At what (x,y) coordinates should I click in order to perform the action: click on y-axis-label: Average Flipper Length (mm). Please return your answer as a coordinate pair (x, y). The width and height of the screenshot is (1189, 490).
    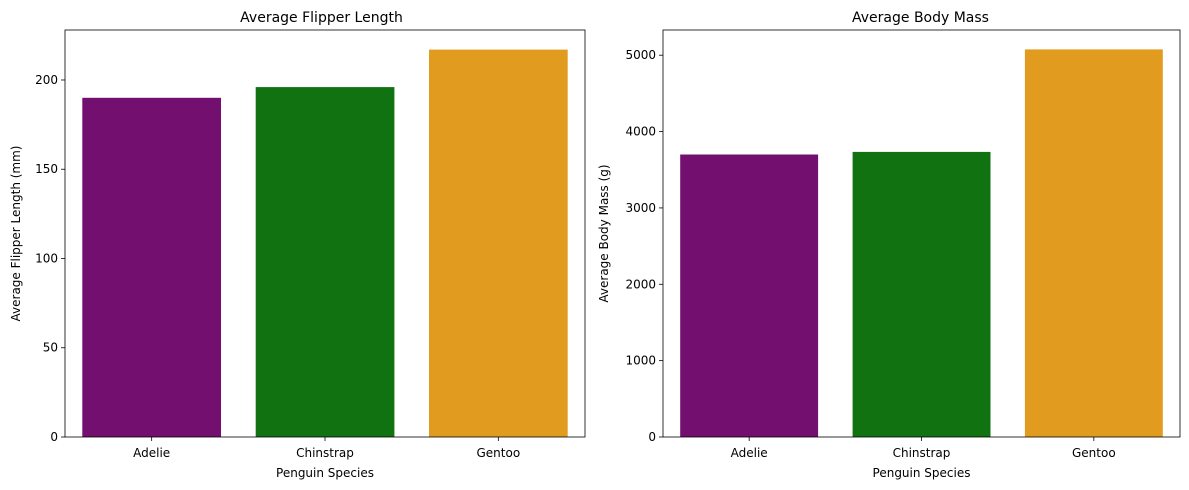
    Looking at the image, I should click on (16, 234).